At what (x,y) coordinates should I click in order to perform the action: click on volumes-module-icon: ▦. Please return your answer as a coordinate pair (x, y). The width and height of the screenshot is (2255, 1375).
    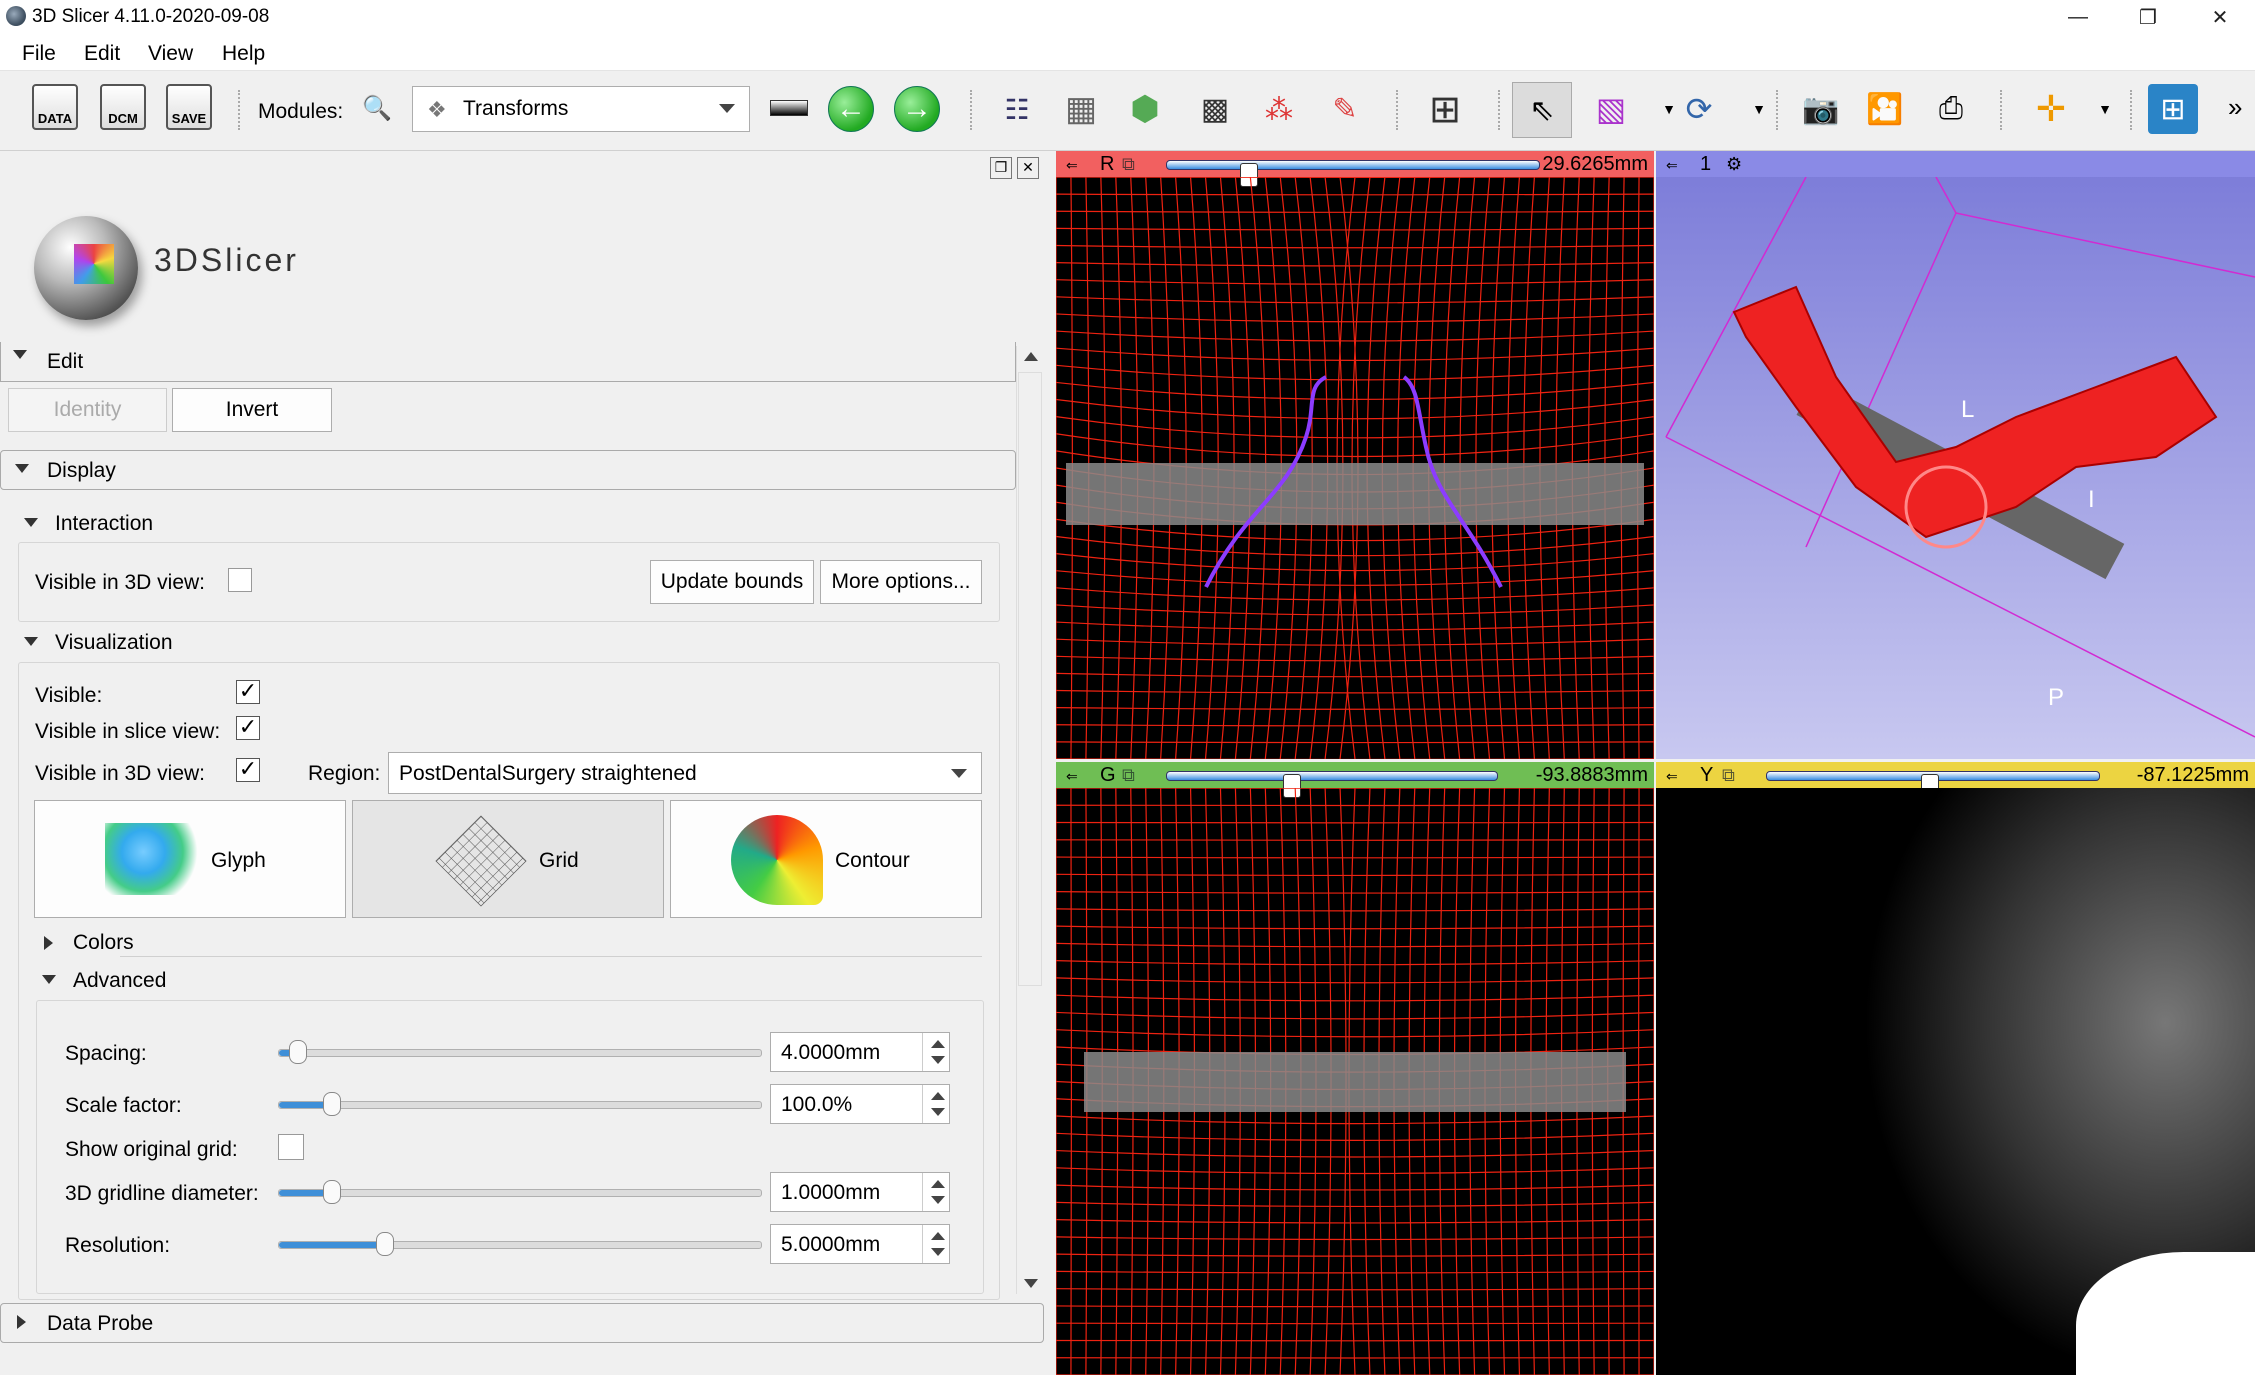
    Looking at the image, I should click on (1081, 109).